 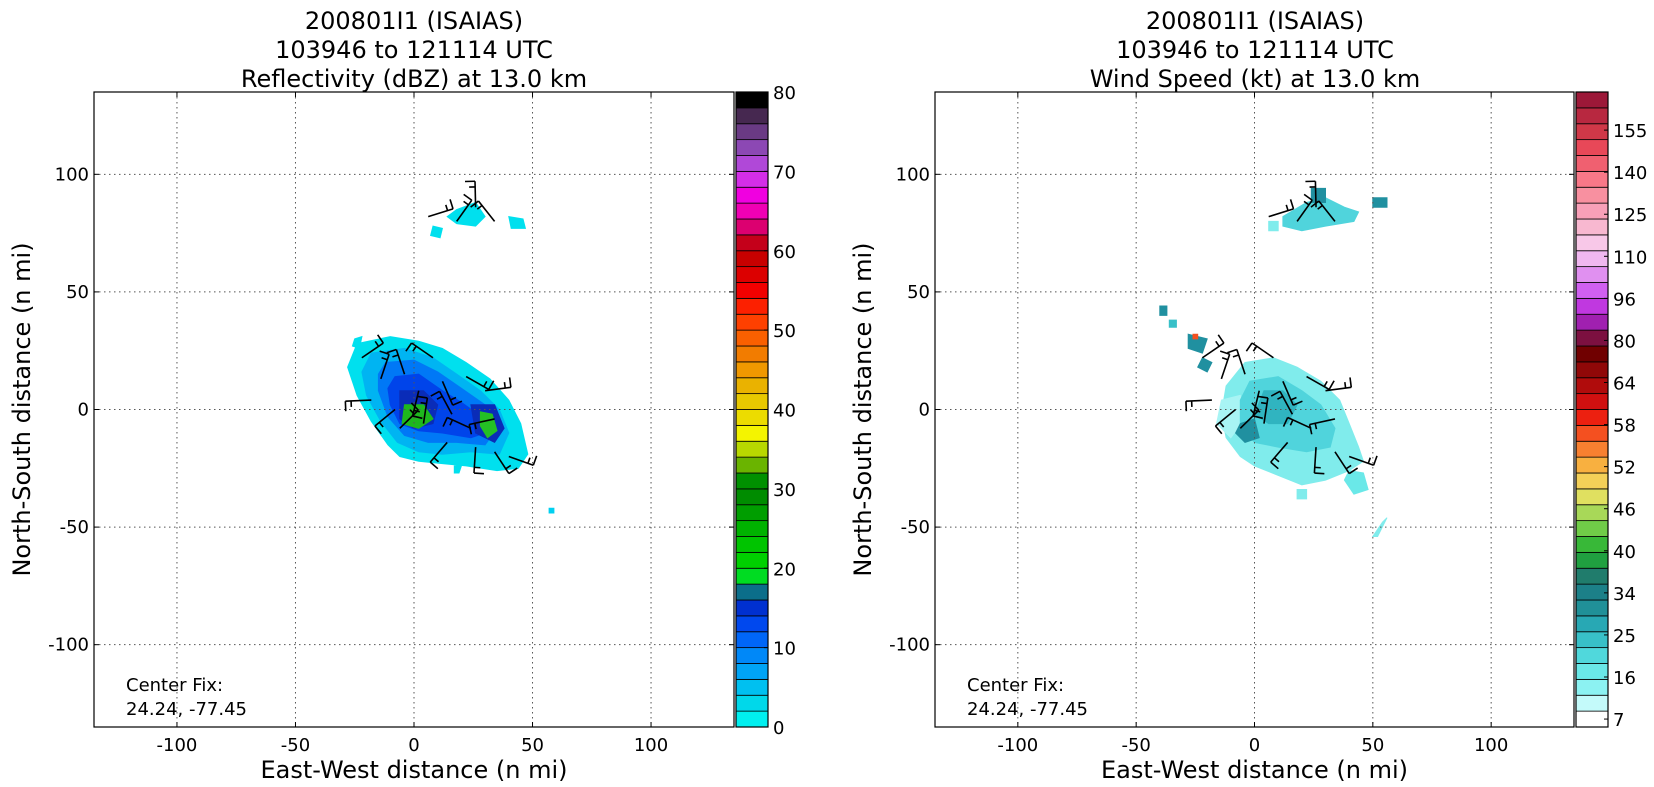 What do you see at coordinates (413, 745) in the screenshot?
I see `x-tick-label: 0` at bounding box center [413, 745].